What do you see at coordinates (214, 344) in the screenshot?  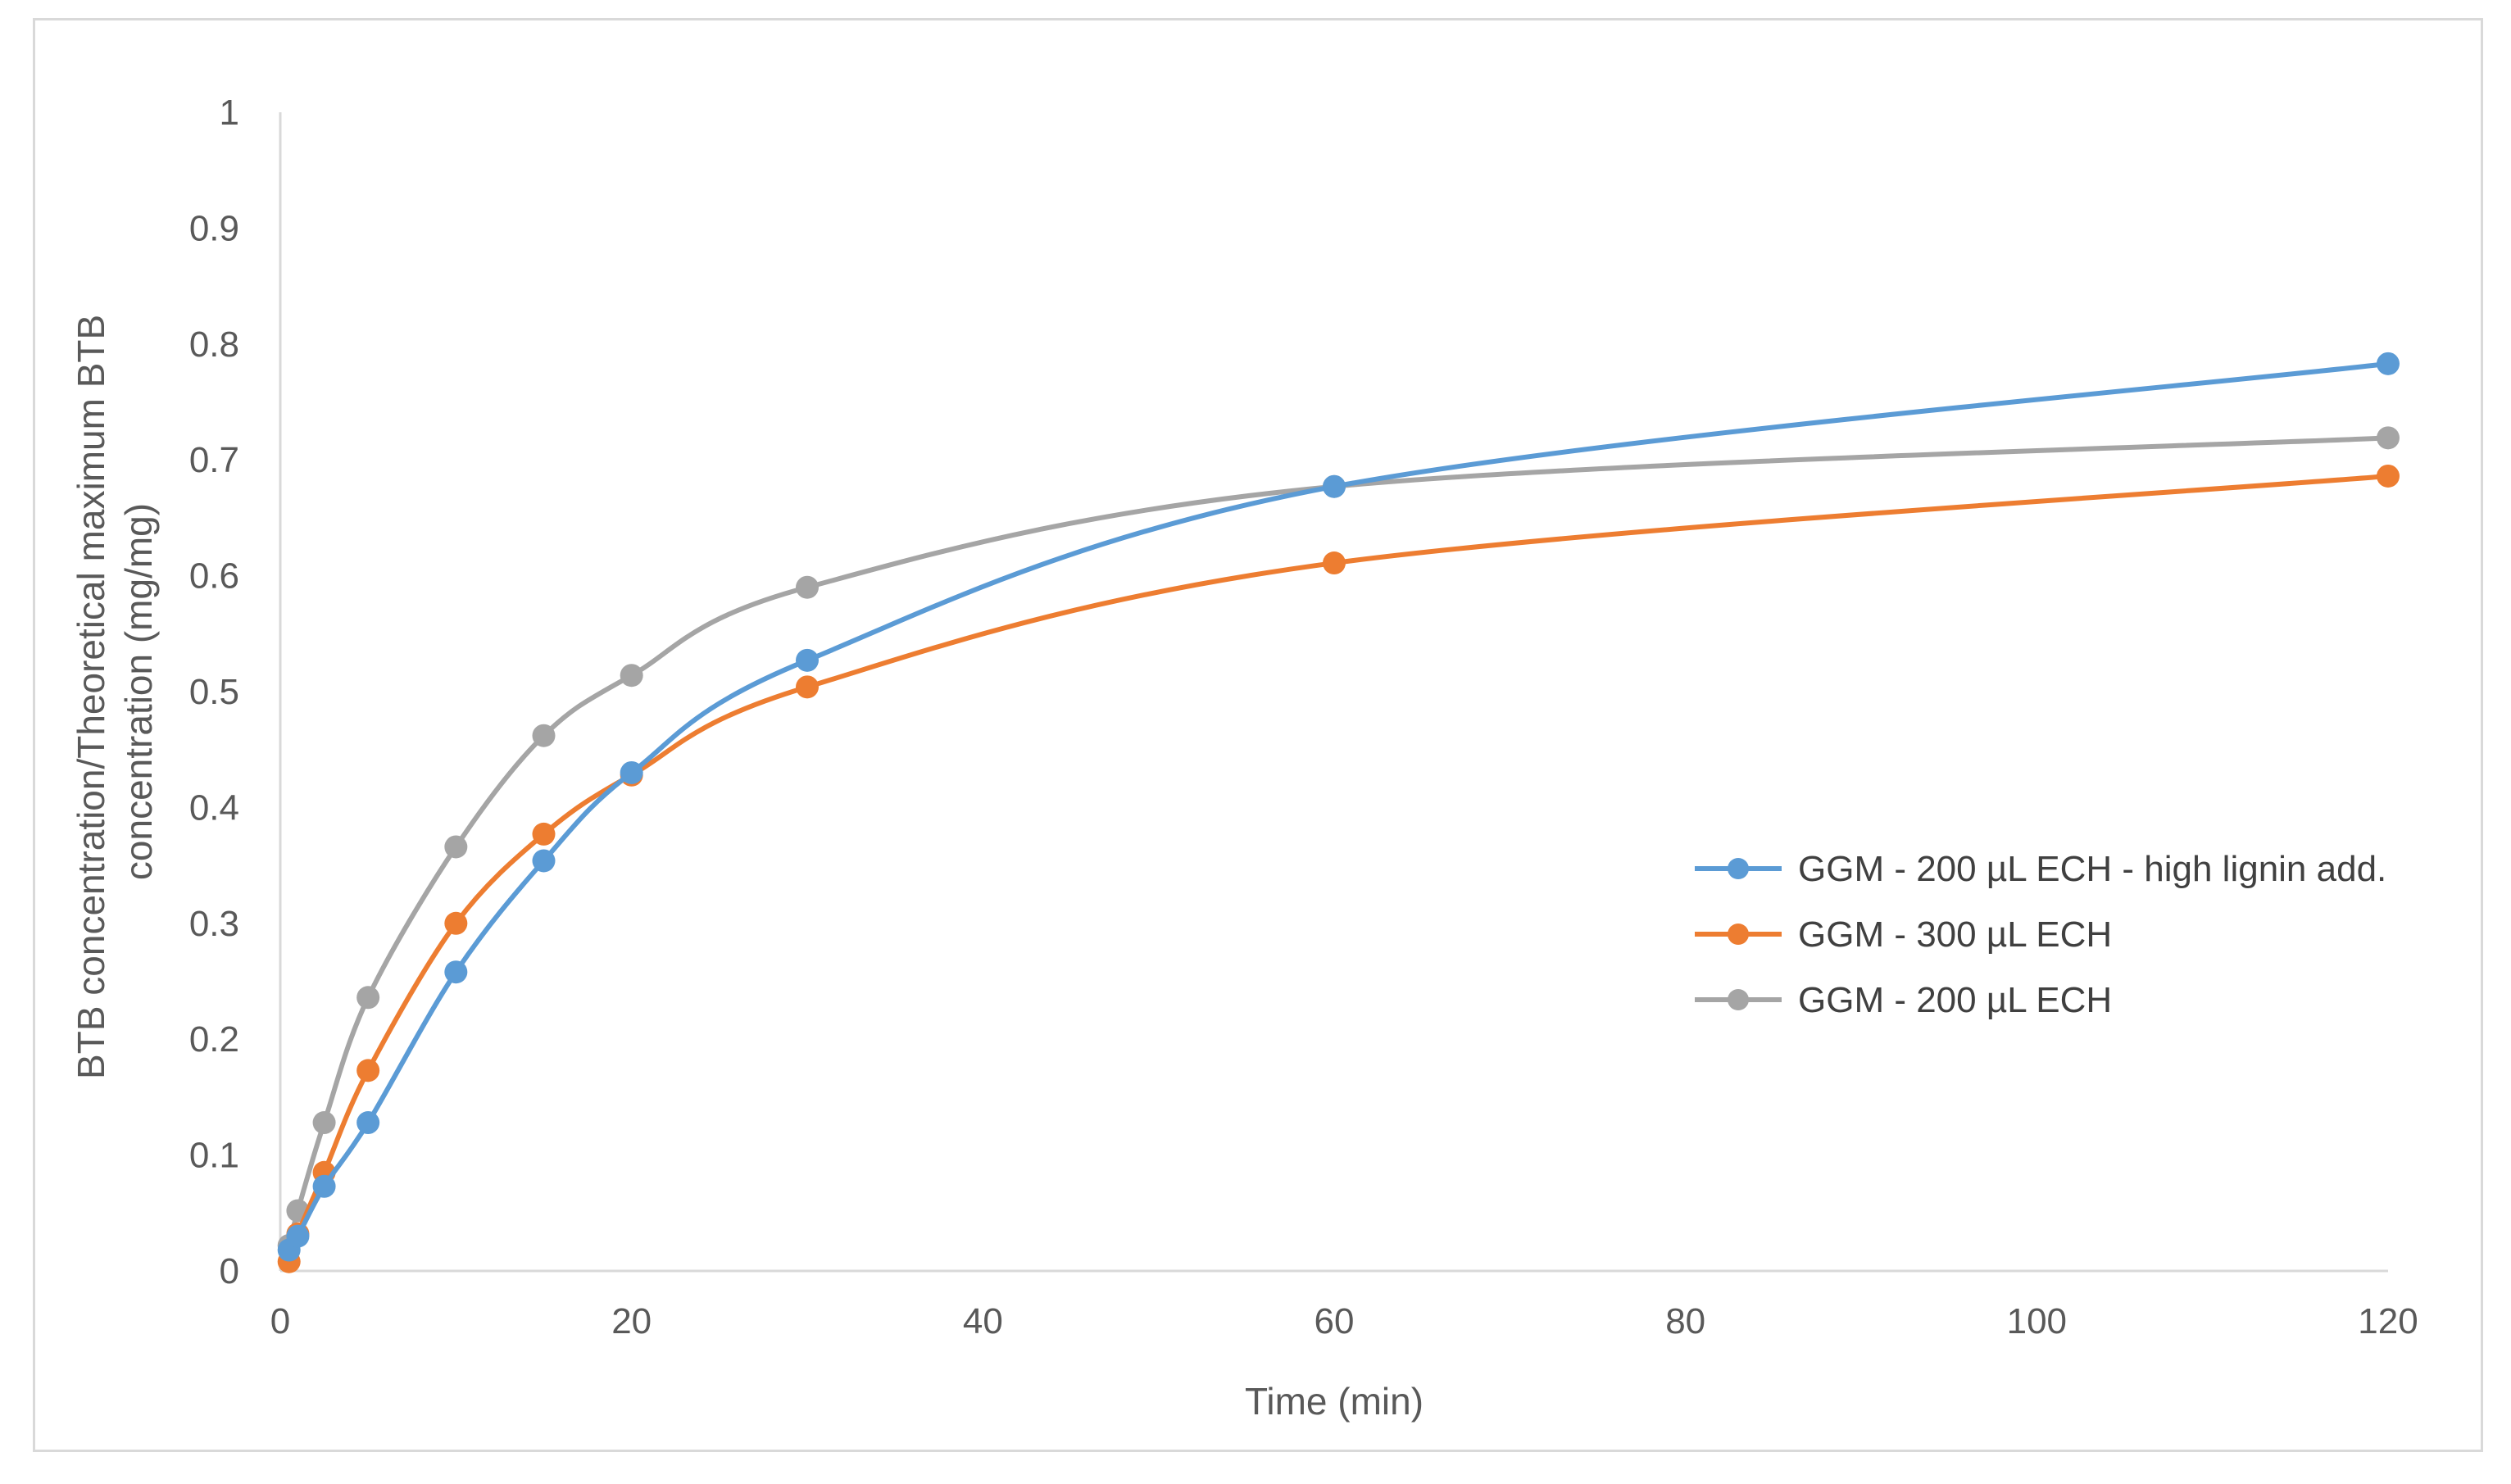 I see `y-tick-label: 0.8` at bounding box center [214, 344].